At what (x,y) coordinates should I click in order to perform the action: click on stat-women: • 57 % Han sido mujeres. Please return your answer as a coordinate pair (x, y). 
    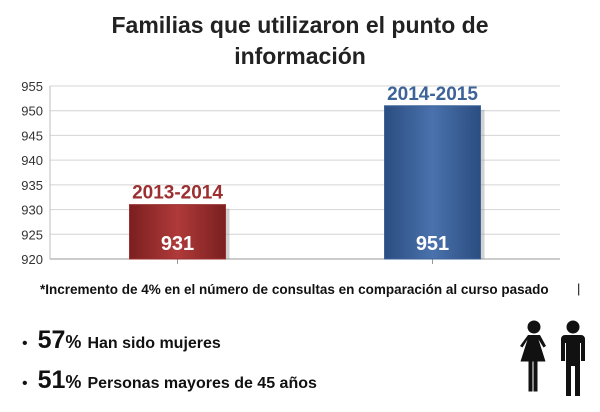
    Looking at the image, I should click on (121, 340).